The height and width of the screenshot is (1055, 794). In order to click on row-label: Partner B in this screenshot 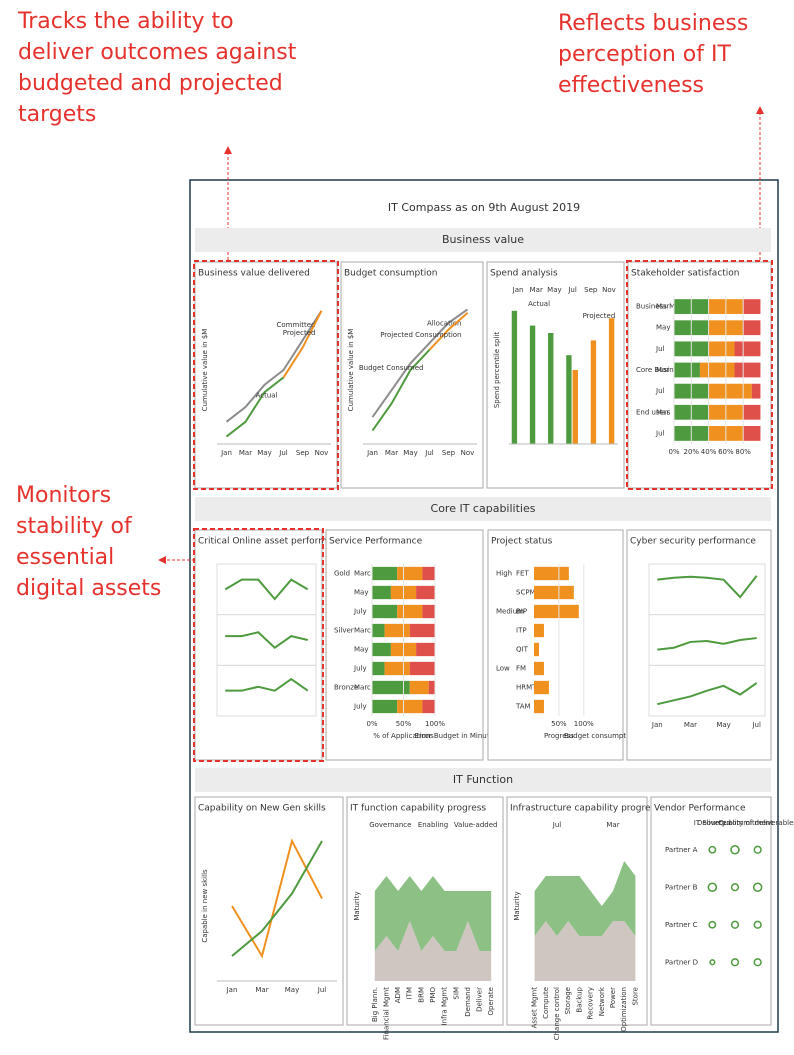, I will do `click(681, 887)`.